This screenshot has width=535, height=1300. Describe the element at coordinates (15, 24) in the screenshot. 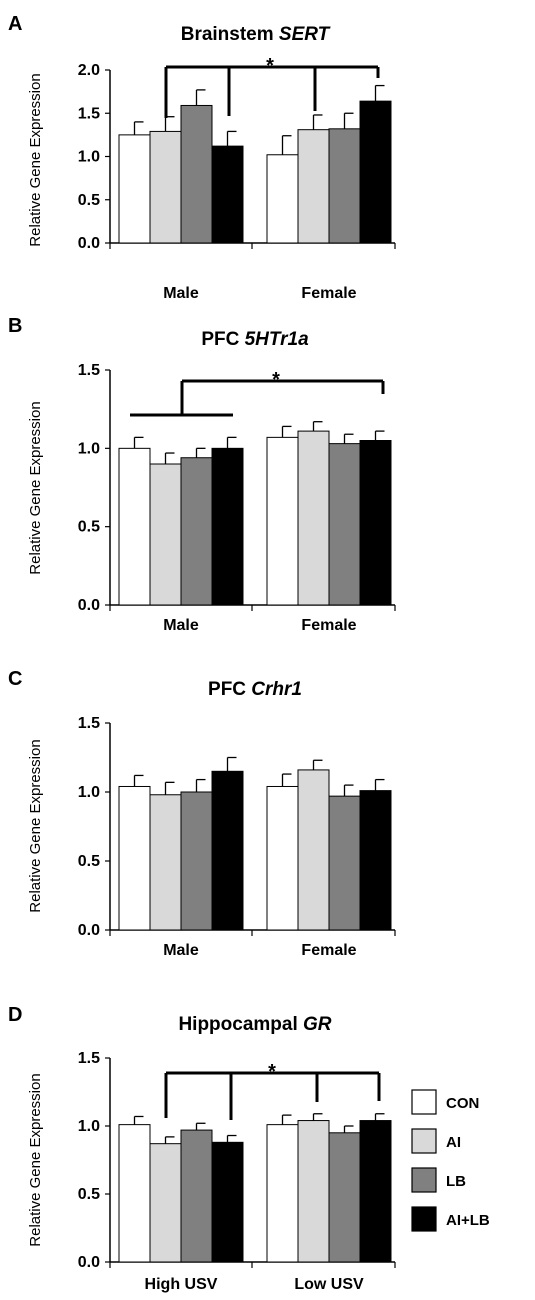

I see `panel-letter: A` at that location.